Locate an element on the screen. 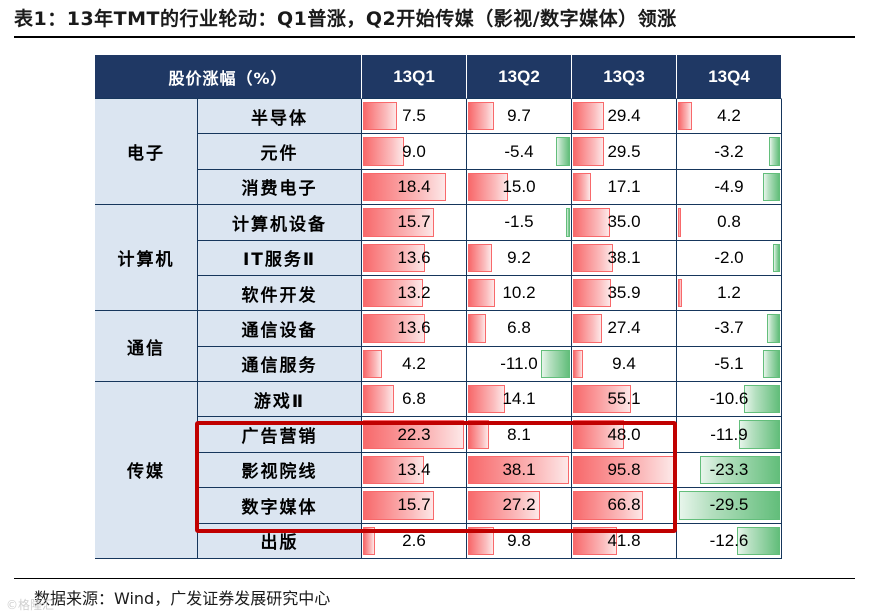  value-text: 13.2 is located at coordinates (414, 293).